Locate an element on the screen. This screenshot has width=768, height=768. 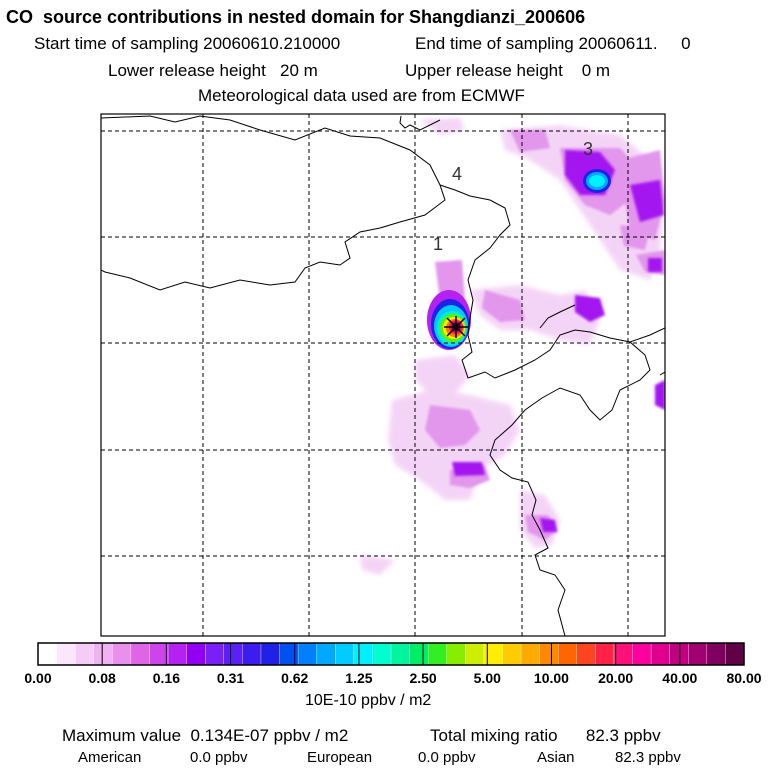
american-label: American is located at coordinates (110, 757).